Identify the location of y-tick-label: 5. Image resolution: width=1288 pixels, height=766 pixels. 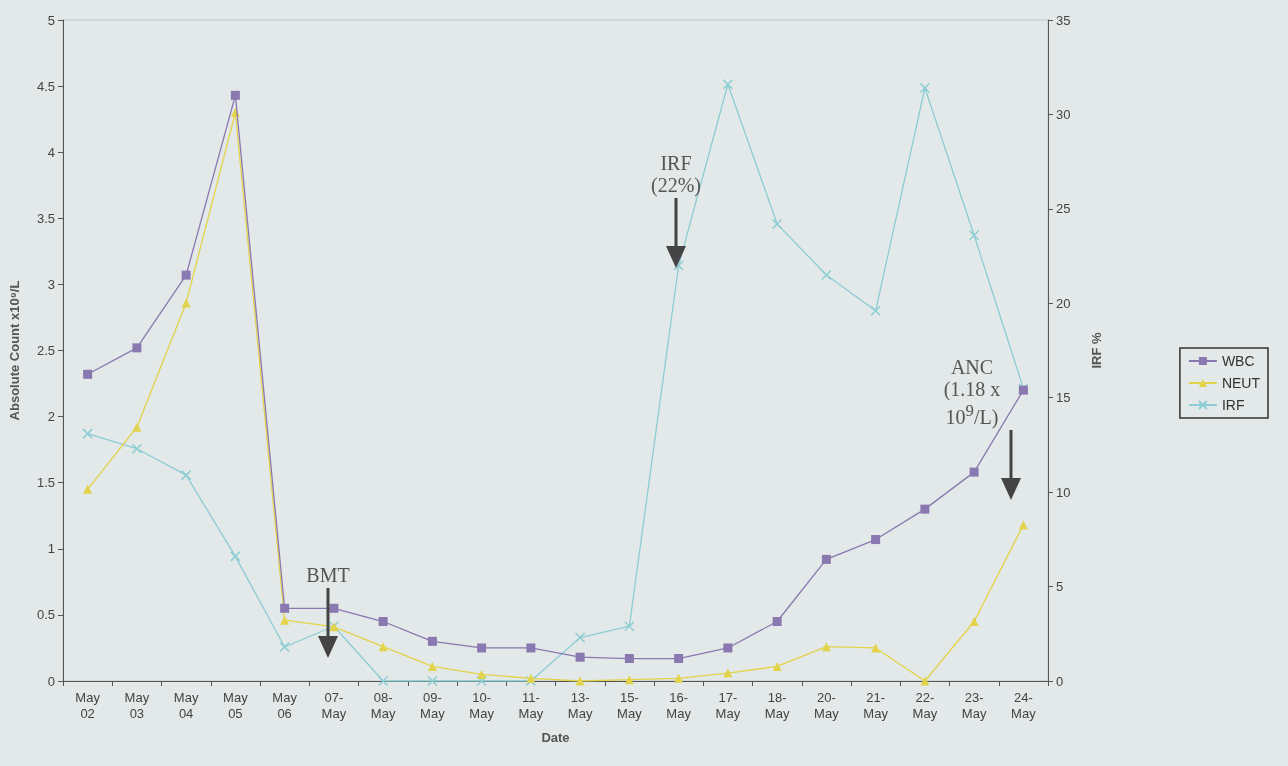
(51, 20).